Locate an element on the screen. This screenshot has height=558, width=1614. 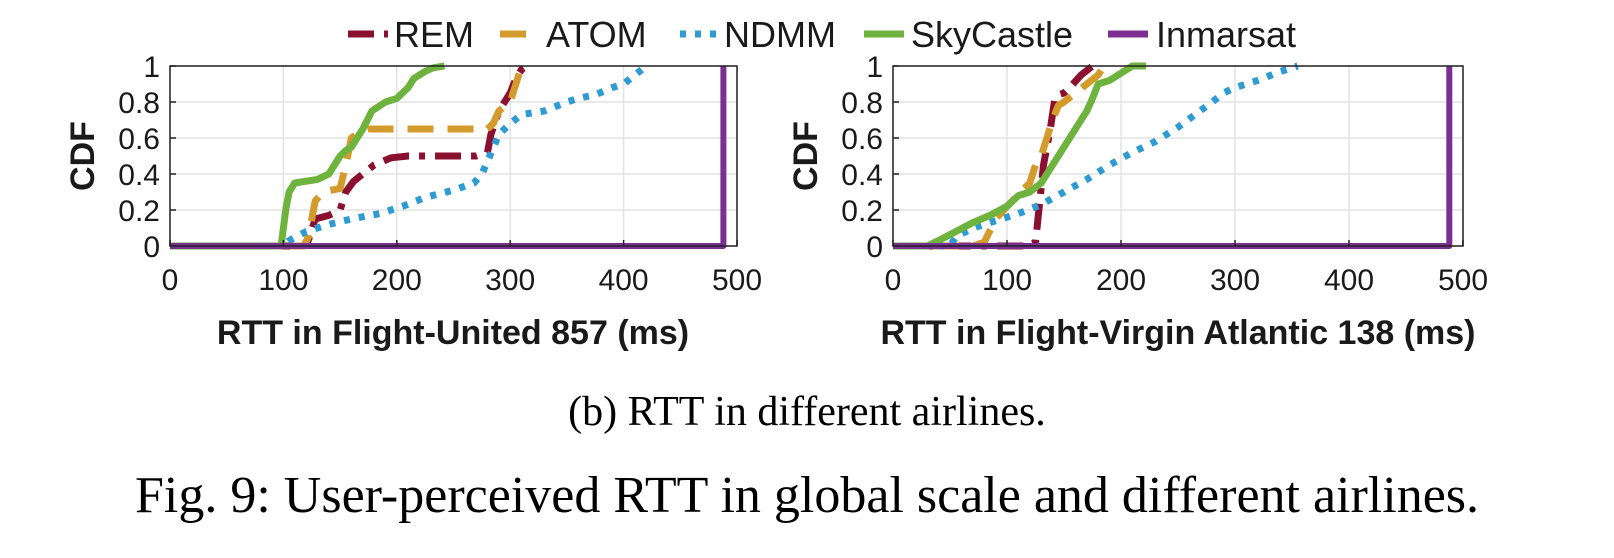
legend: REM ATOM NDMM SkyCastle Inmarsat is located at coordinates (822, 34).